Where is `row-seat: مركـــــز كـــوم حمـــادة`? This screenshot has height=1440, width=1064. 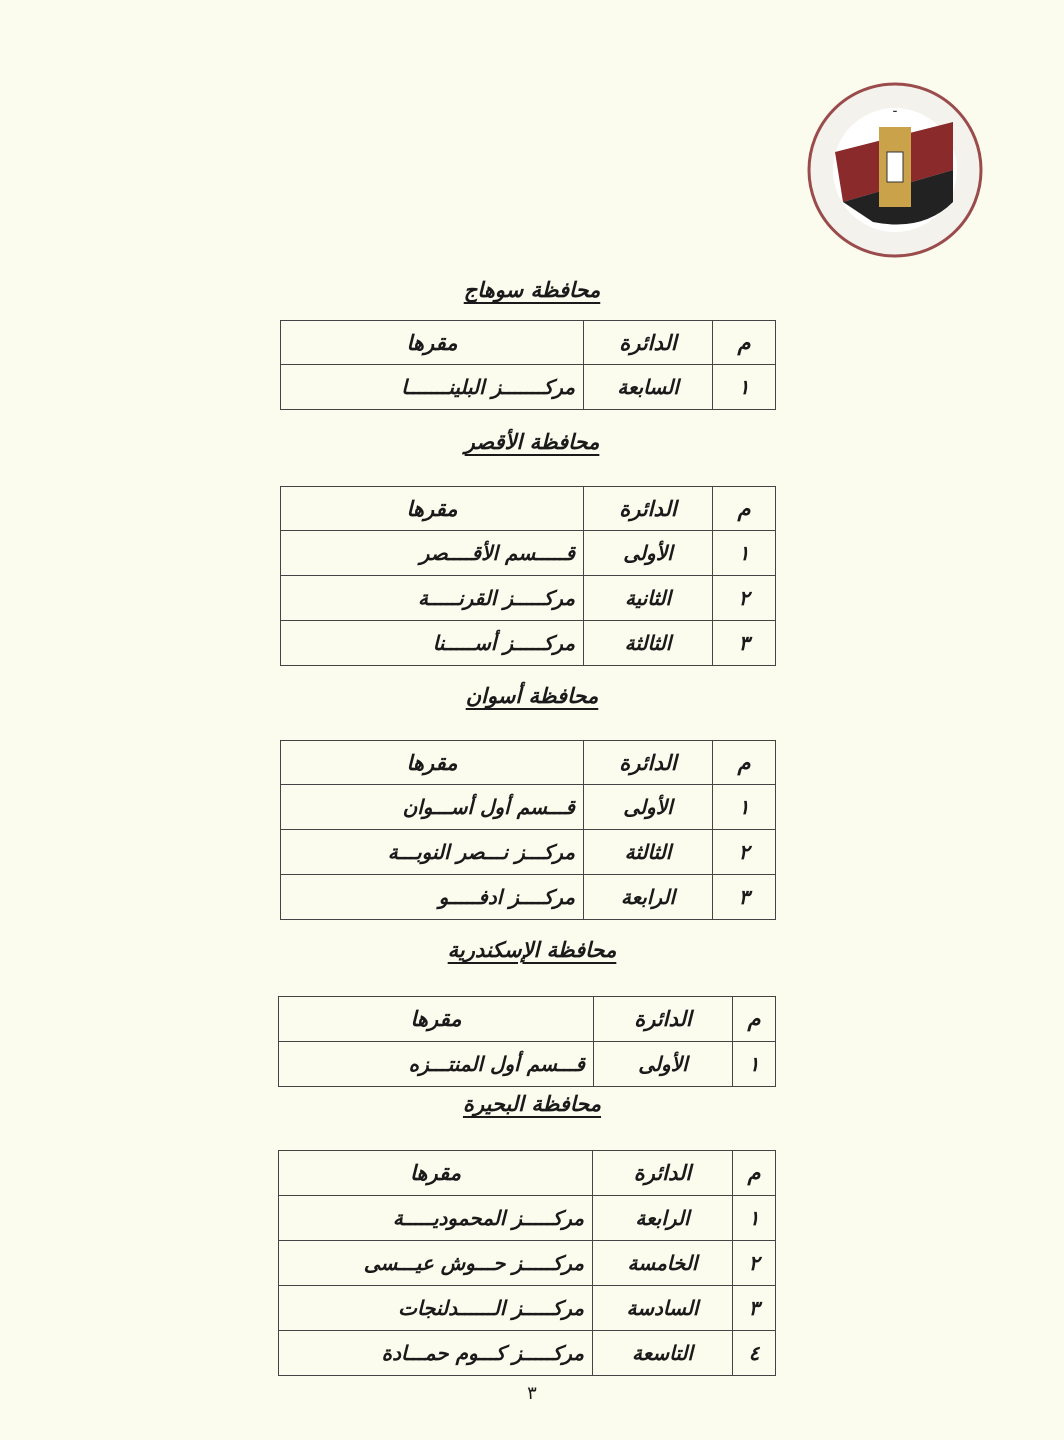 row-seat: مركـــــز كـــوم حمـــادة is located at coordinates (435, 1353).